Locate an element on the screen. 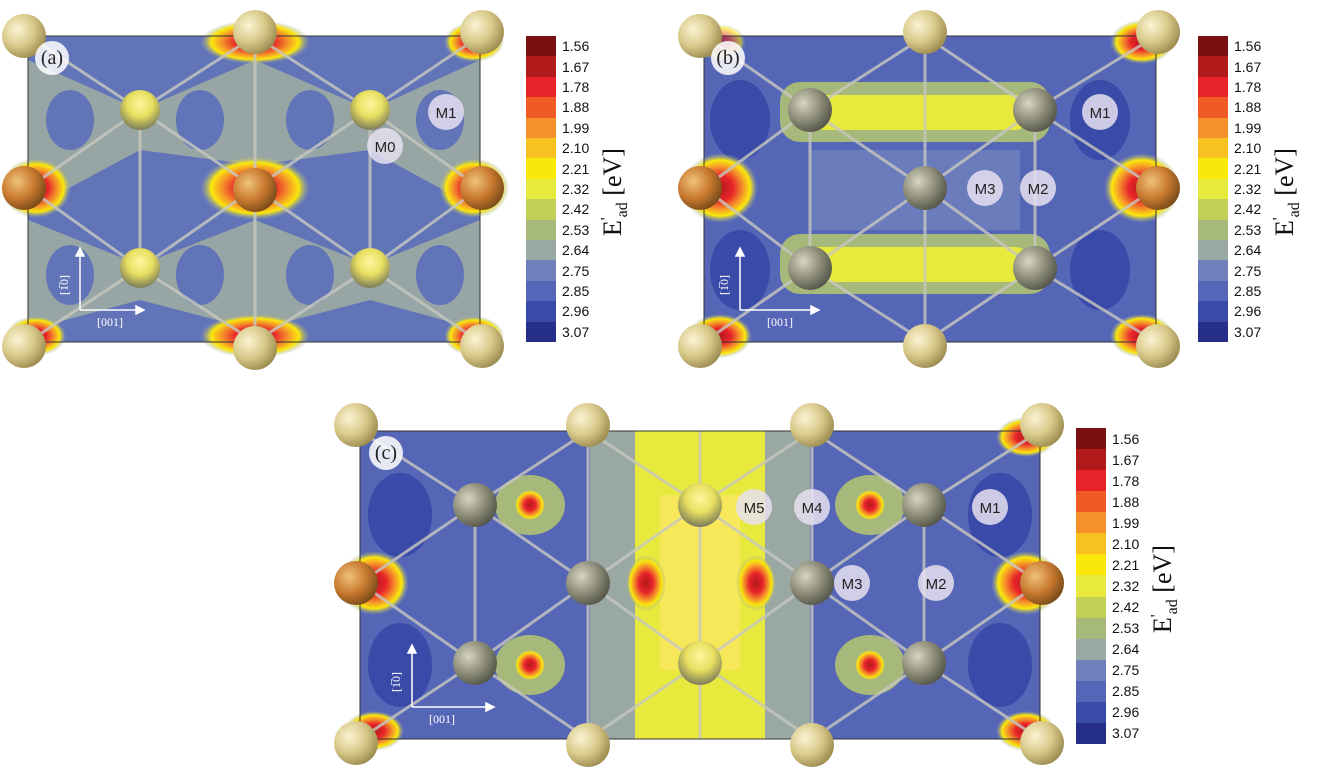 The height and width of the screenshot is (769, 1342). panel-label-a: (a) is located at coordinates (52, 58).